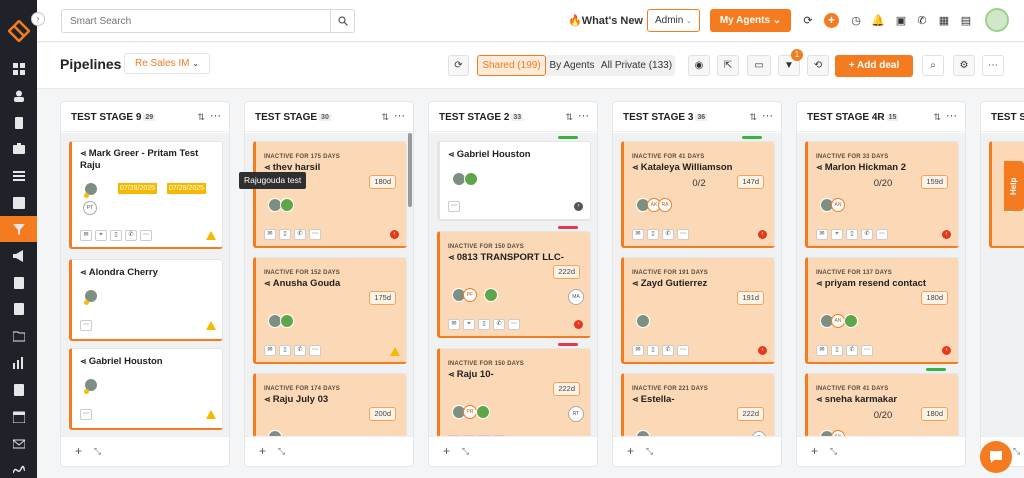  What do you see at coordinates (699, 65) in the screenshot?
I see `eye-icon: ◉` at bounding box center [699, 65].